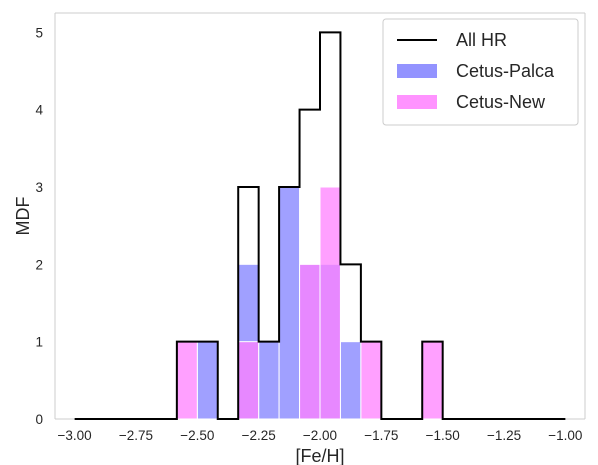 The height and width of the screenshot is (465, 598). What do you see at coordinates (39, 342) in the screenshot?
I see `y-tick-label: 1` at bounding box center [39, 342].